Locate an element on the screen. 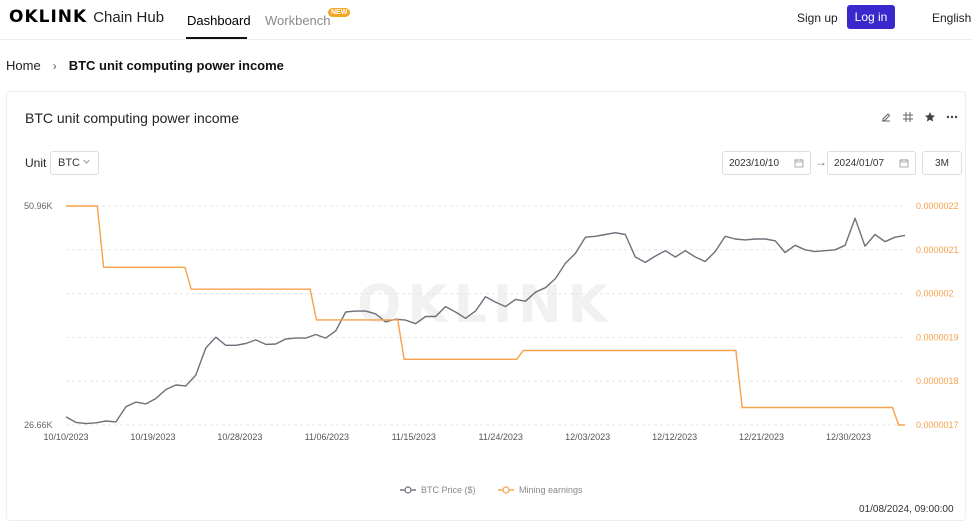  update-timestamp: 01/08/2024, 09:00:00 is located at coordinates (906, 509).